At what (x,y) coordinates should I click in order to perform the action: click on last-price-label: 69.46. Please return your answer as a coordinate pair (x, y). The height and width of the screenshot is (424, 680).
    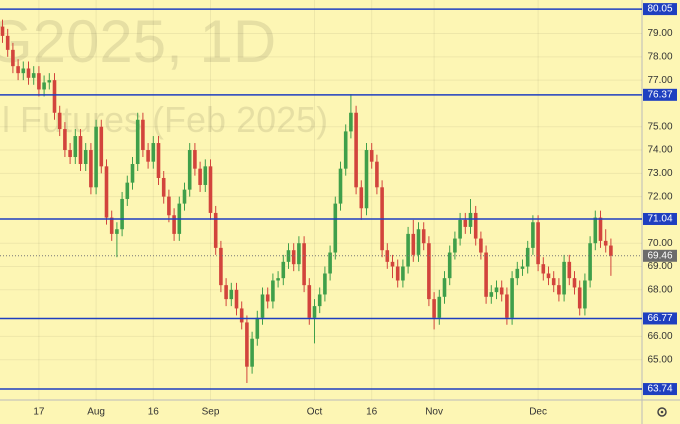
    Looking at the image, I should click on (659, 255).